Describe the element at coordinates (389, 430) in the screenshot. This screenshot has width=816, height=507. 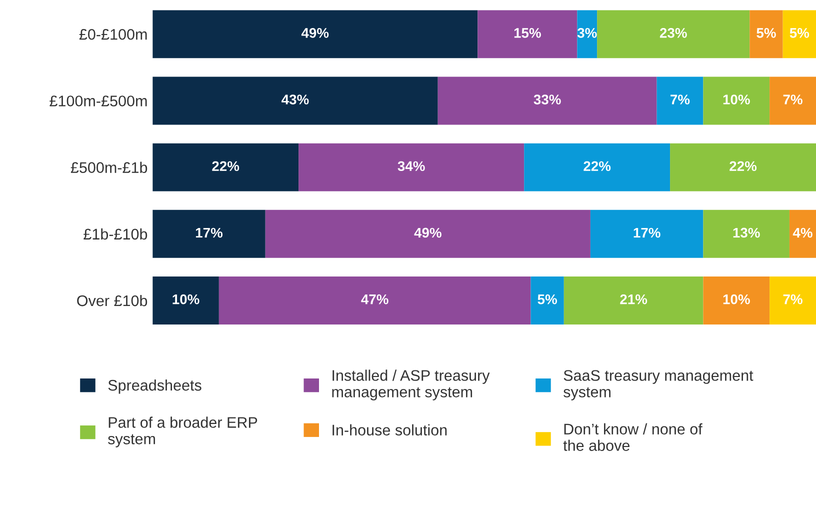
I see `legend-label: In-house solution` at that location.